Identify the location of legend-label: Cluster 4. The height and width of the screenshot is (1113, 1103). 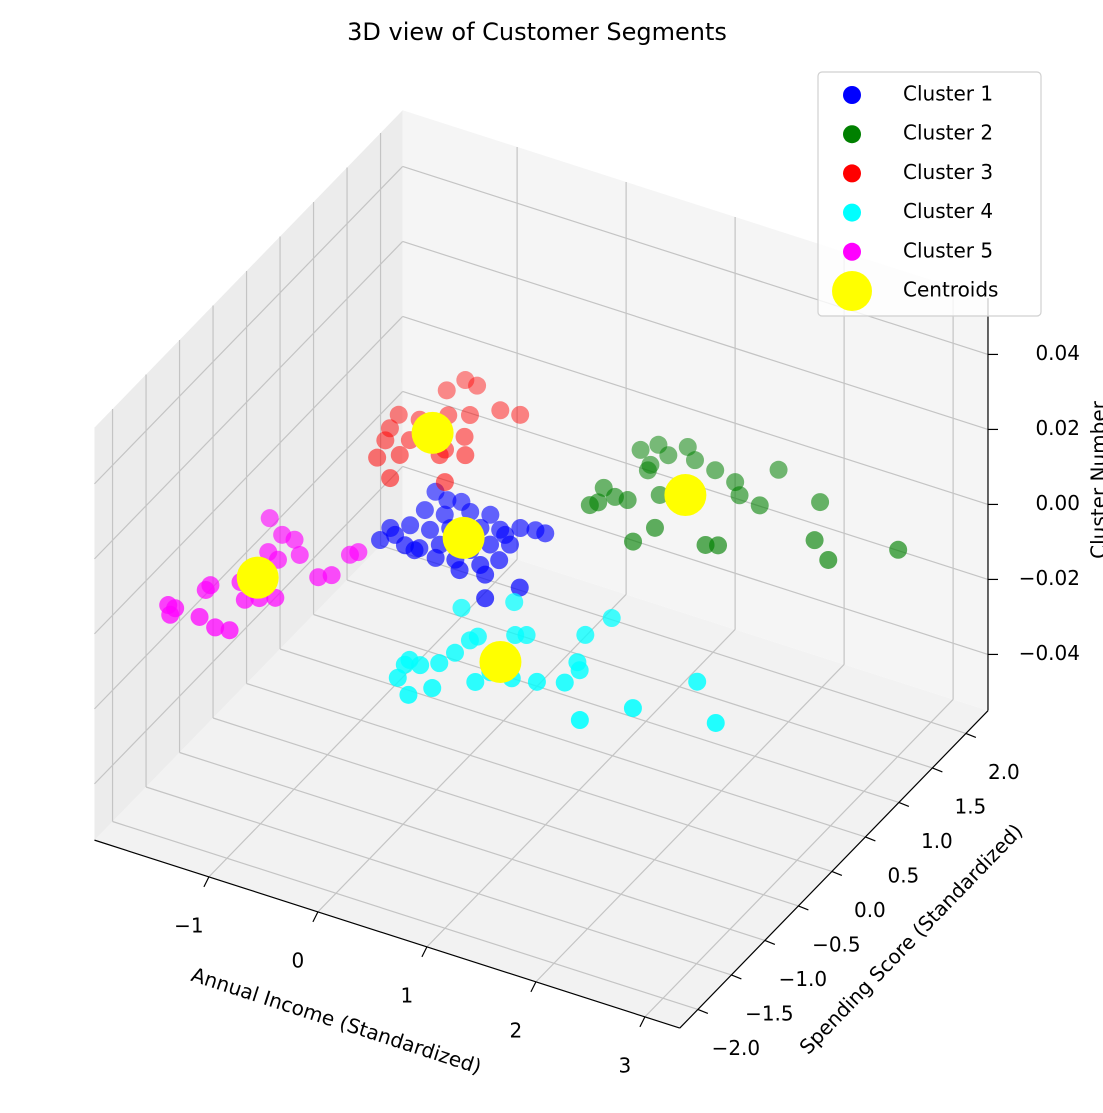
(948, 211).